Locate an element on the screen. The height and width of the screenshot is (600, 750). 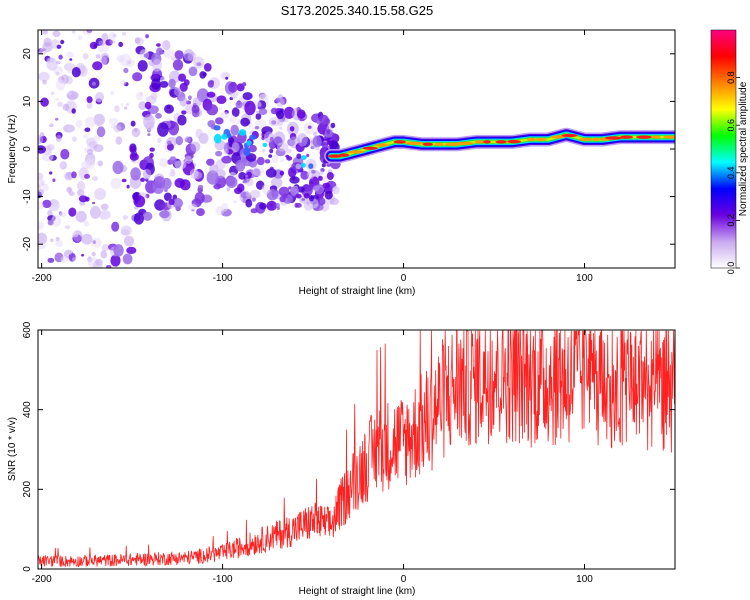
colorbar-tick-label: 0.2 is located at coordinates (731, 220).